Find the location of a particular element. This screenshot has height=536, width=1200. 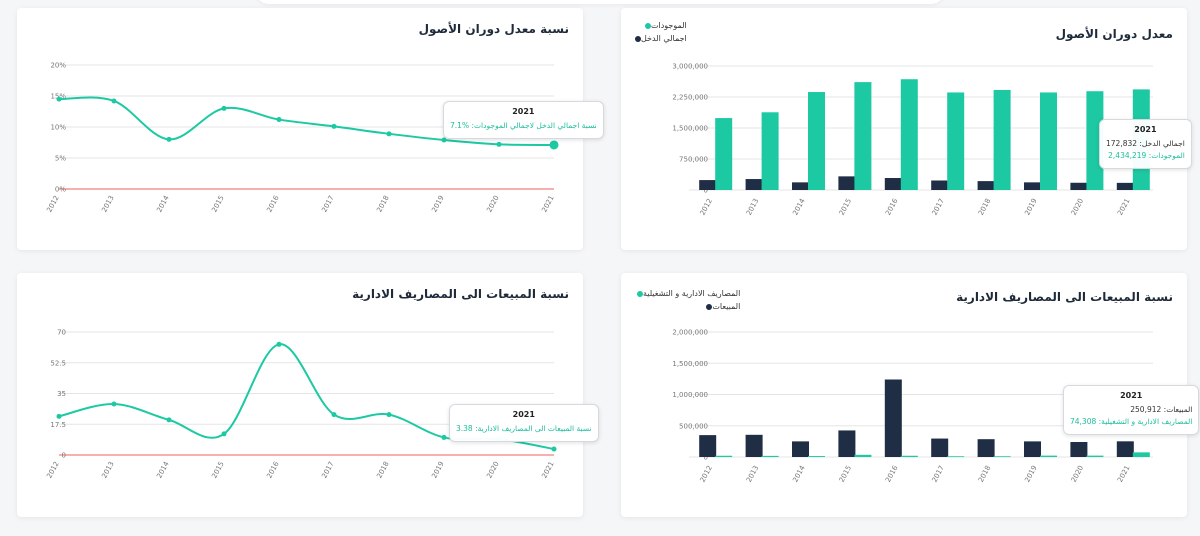

tooltip-value: %7.1 is located at coordinates (460, 125).